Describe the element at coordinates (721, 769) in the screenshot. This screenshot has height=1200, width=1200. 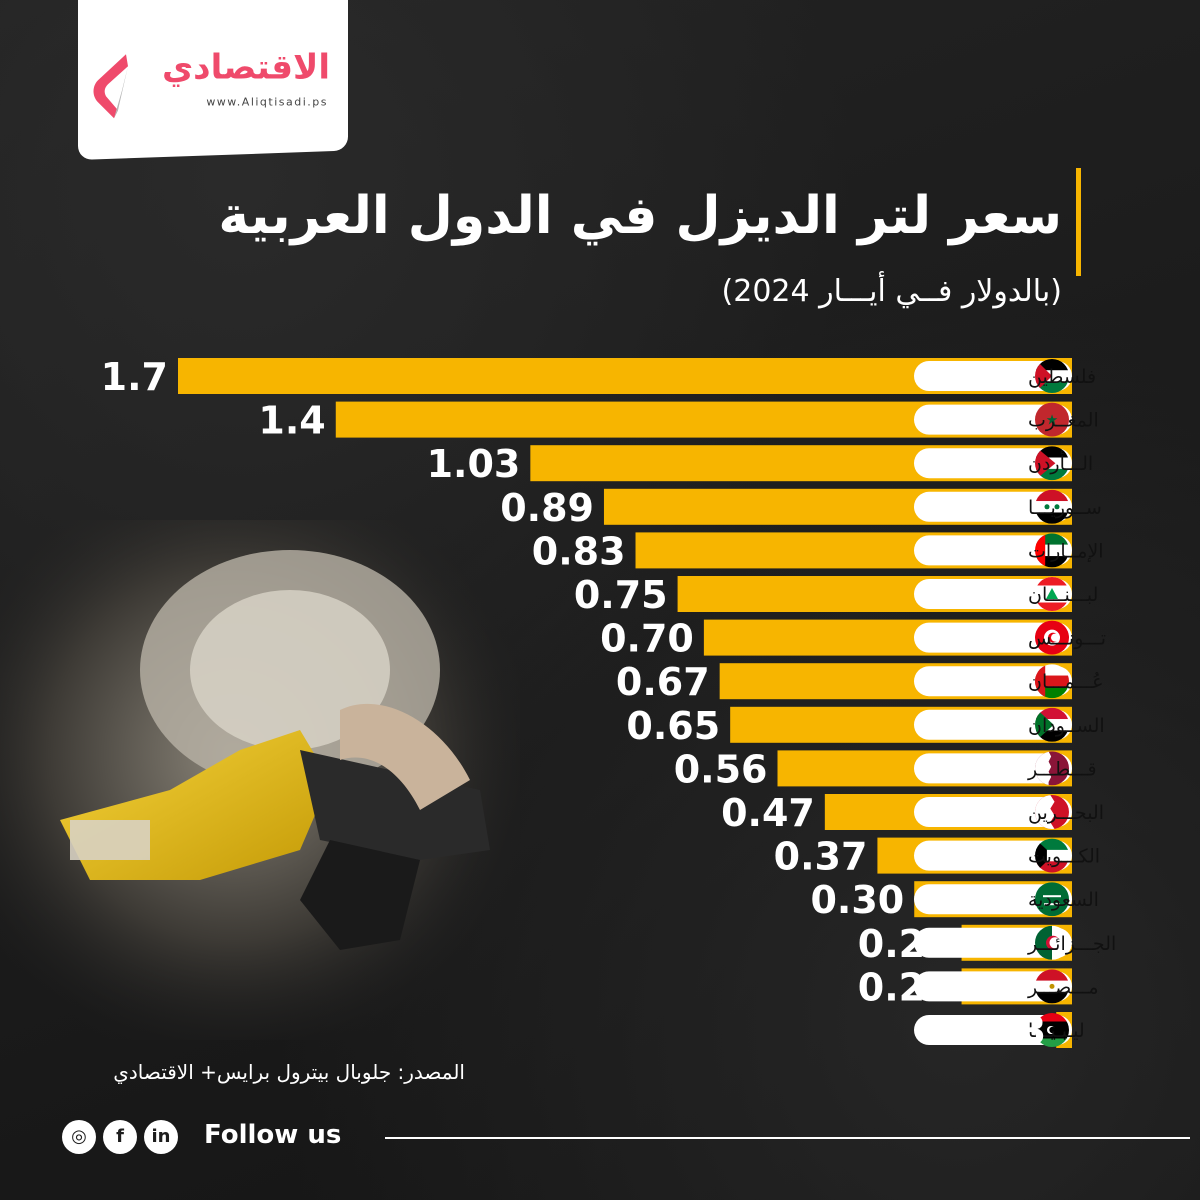
I see `data-label: 0.56` at that location.